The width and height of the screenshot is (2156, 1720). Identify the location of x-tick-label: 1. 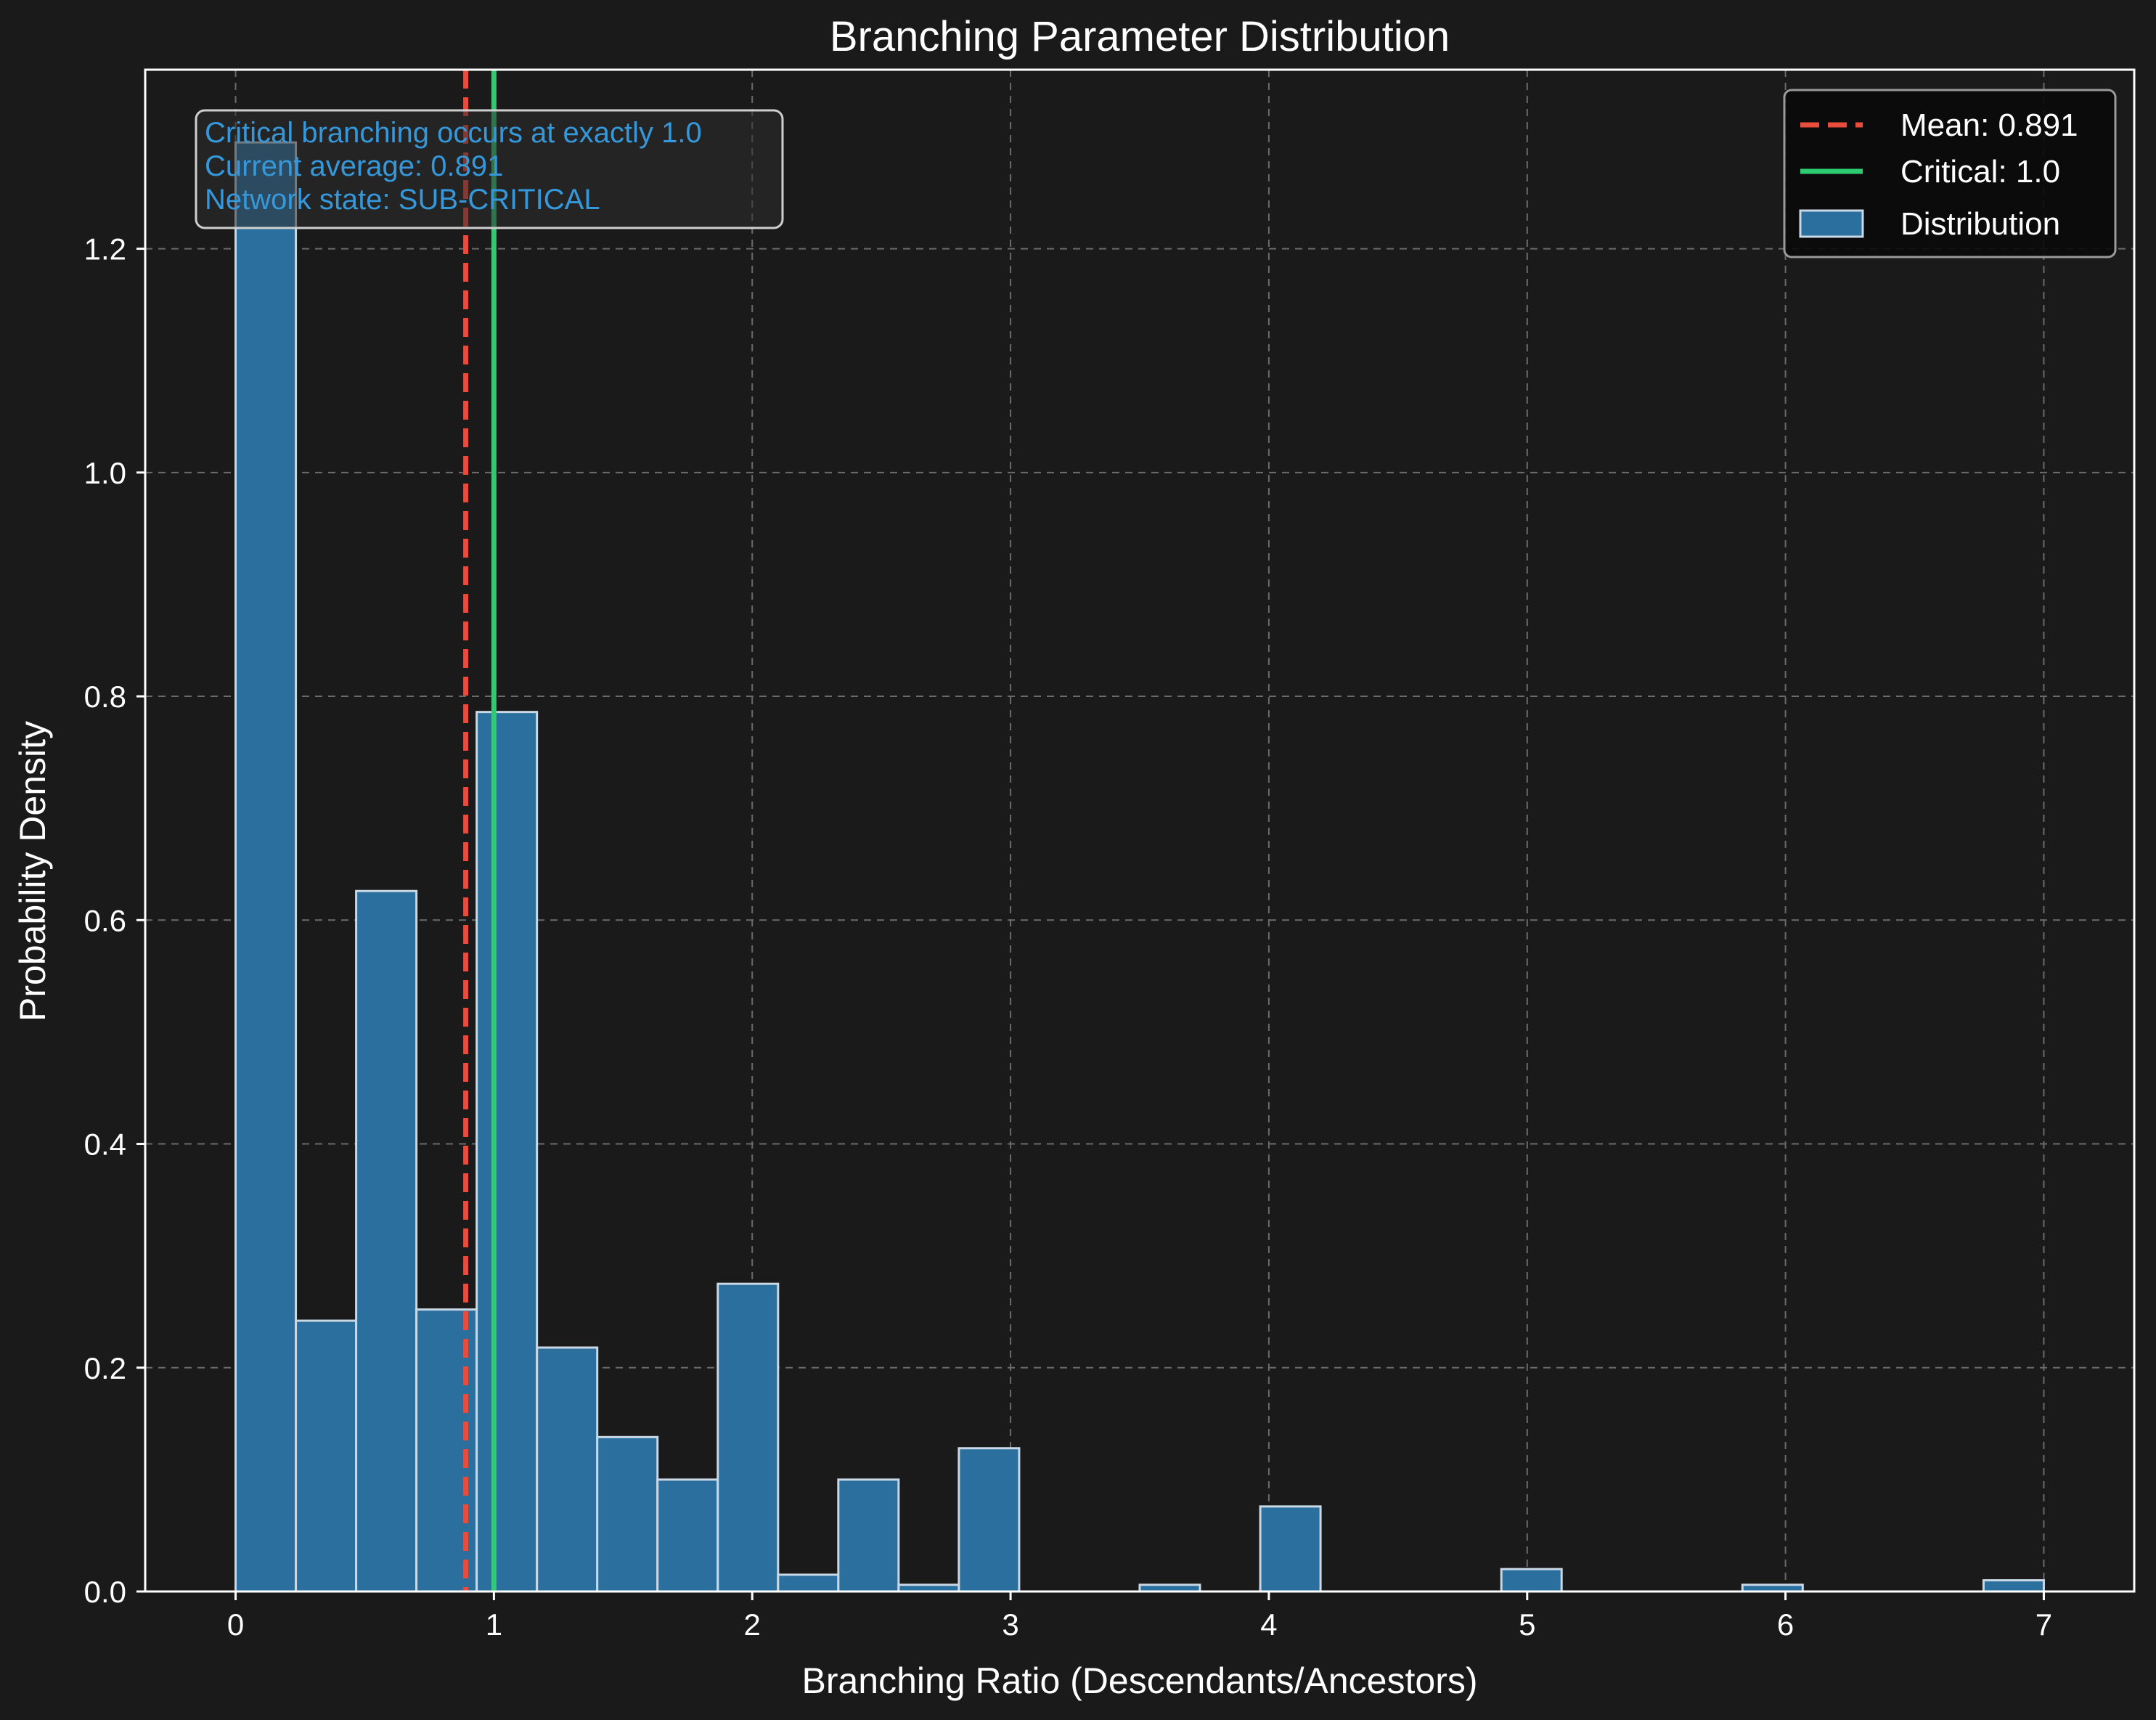
(494, 1625).